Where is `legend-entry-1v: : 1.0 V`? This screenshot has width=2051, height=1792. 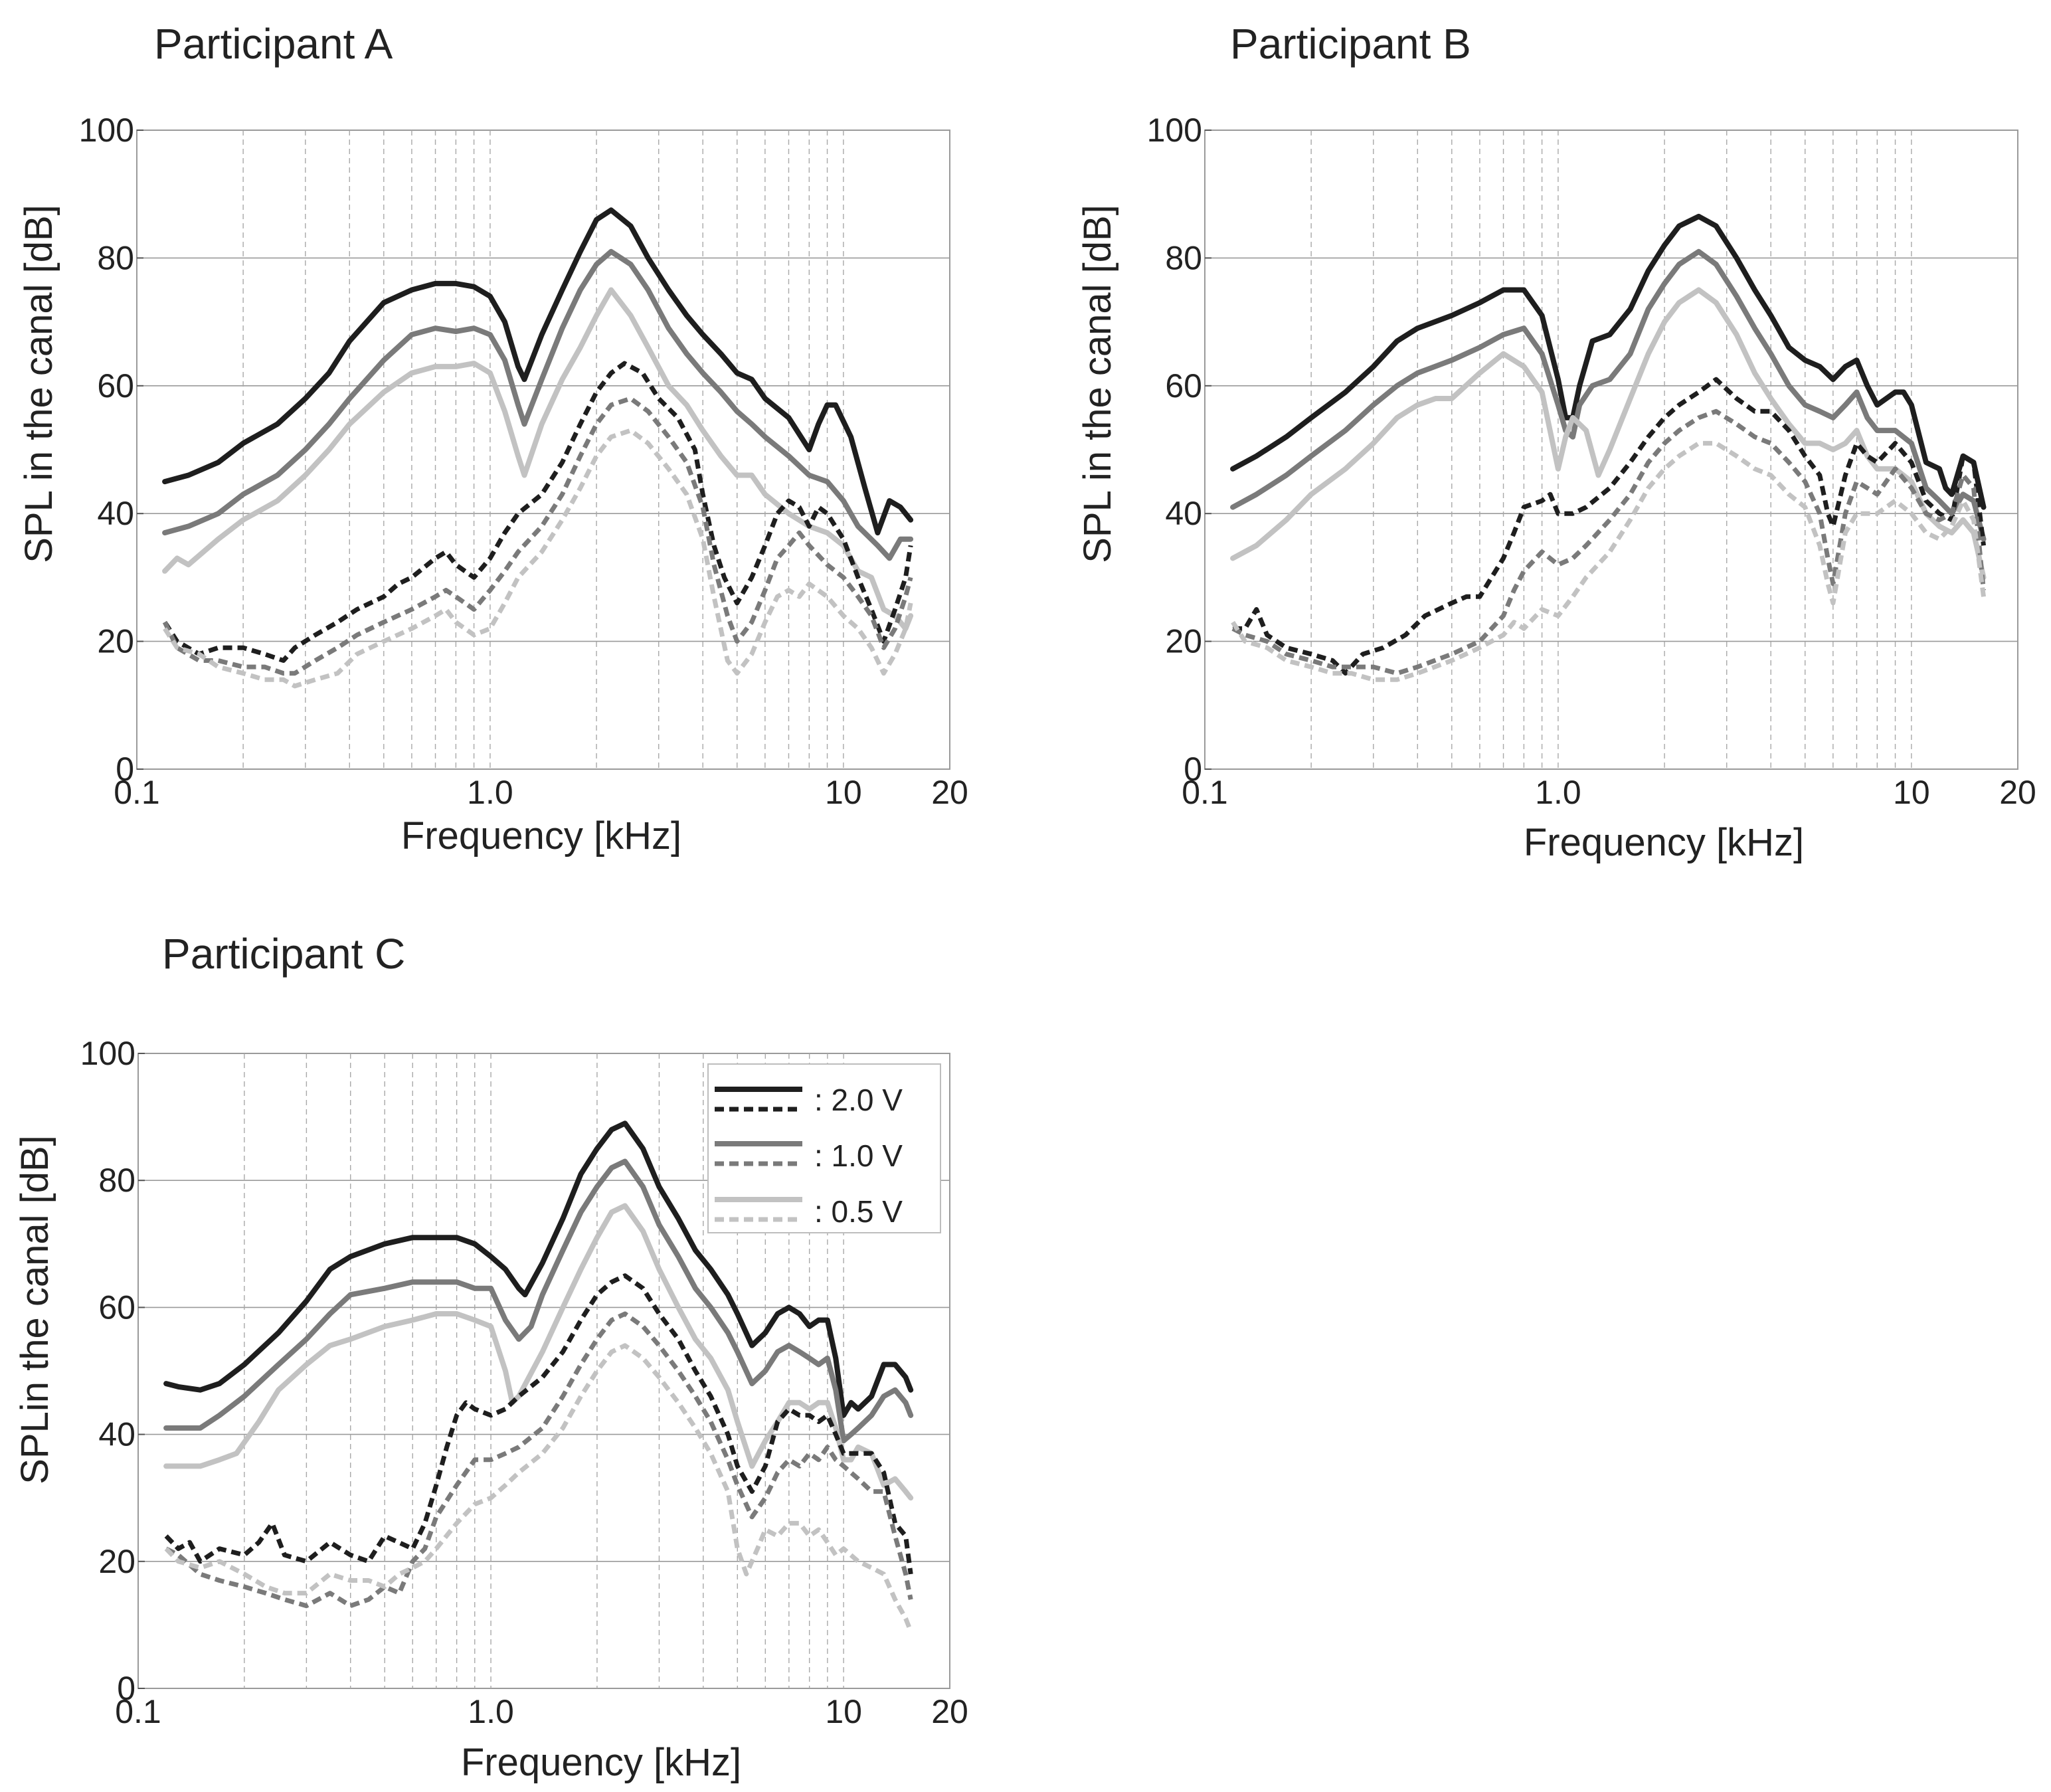
legend-entry-1v: : 1.0 V is located at coordinates (809, 1155).